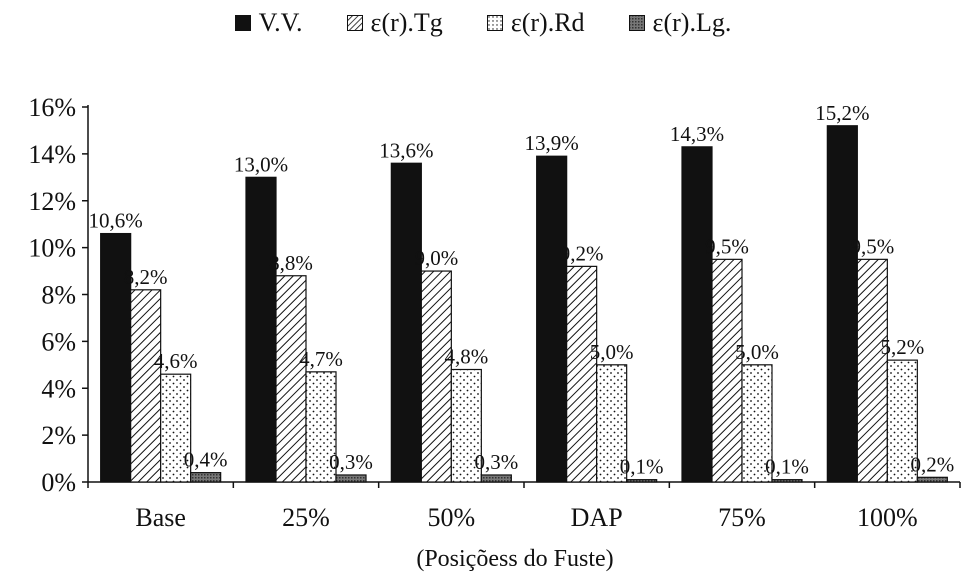  I want to click on data-label: 13,6%, so click(406, 150).